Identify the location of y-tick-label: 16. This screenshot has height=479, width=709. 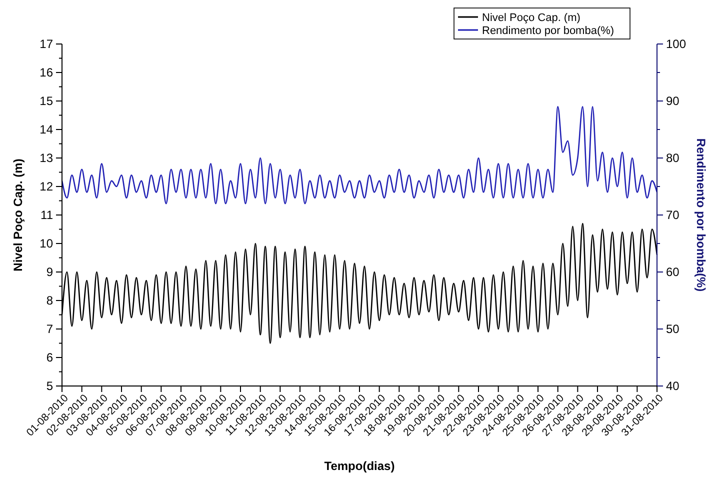
(47, 73).